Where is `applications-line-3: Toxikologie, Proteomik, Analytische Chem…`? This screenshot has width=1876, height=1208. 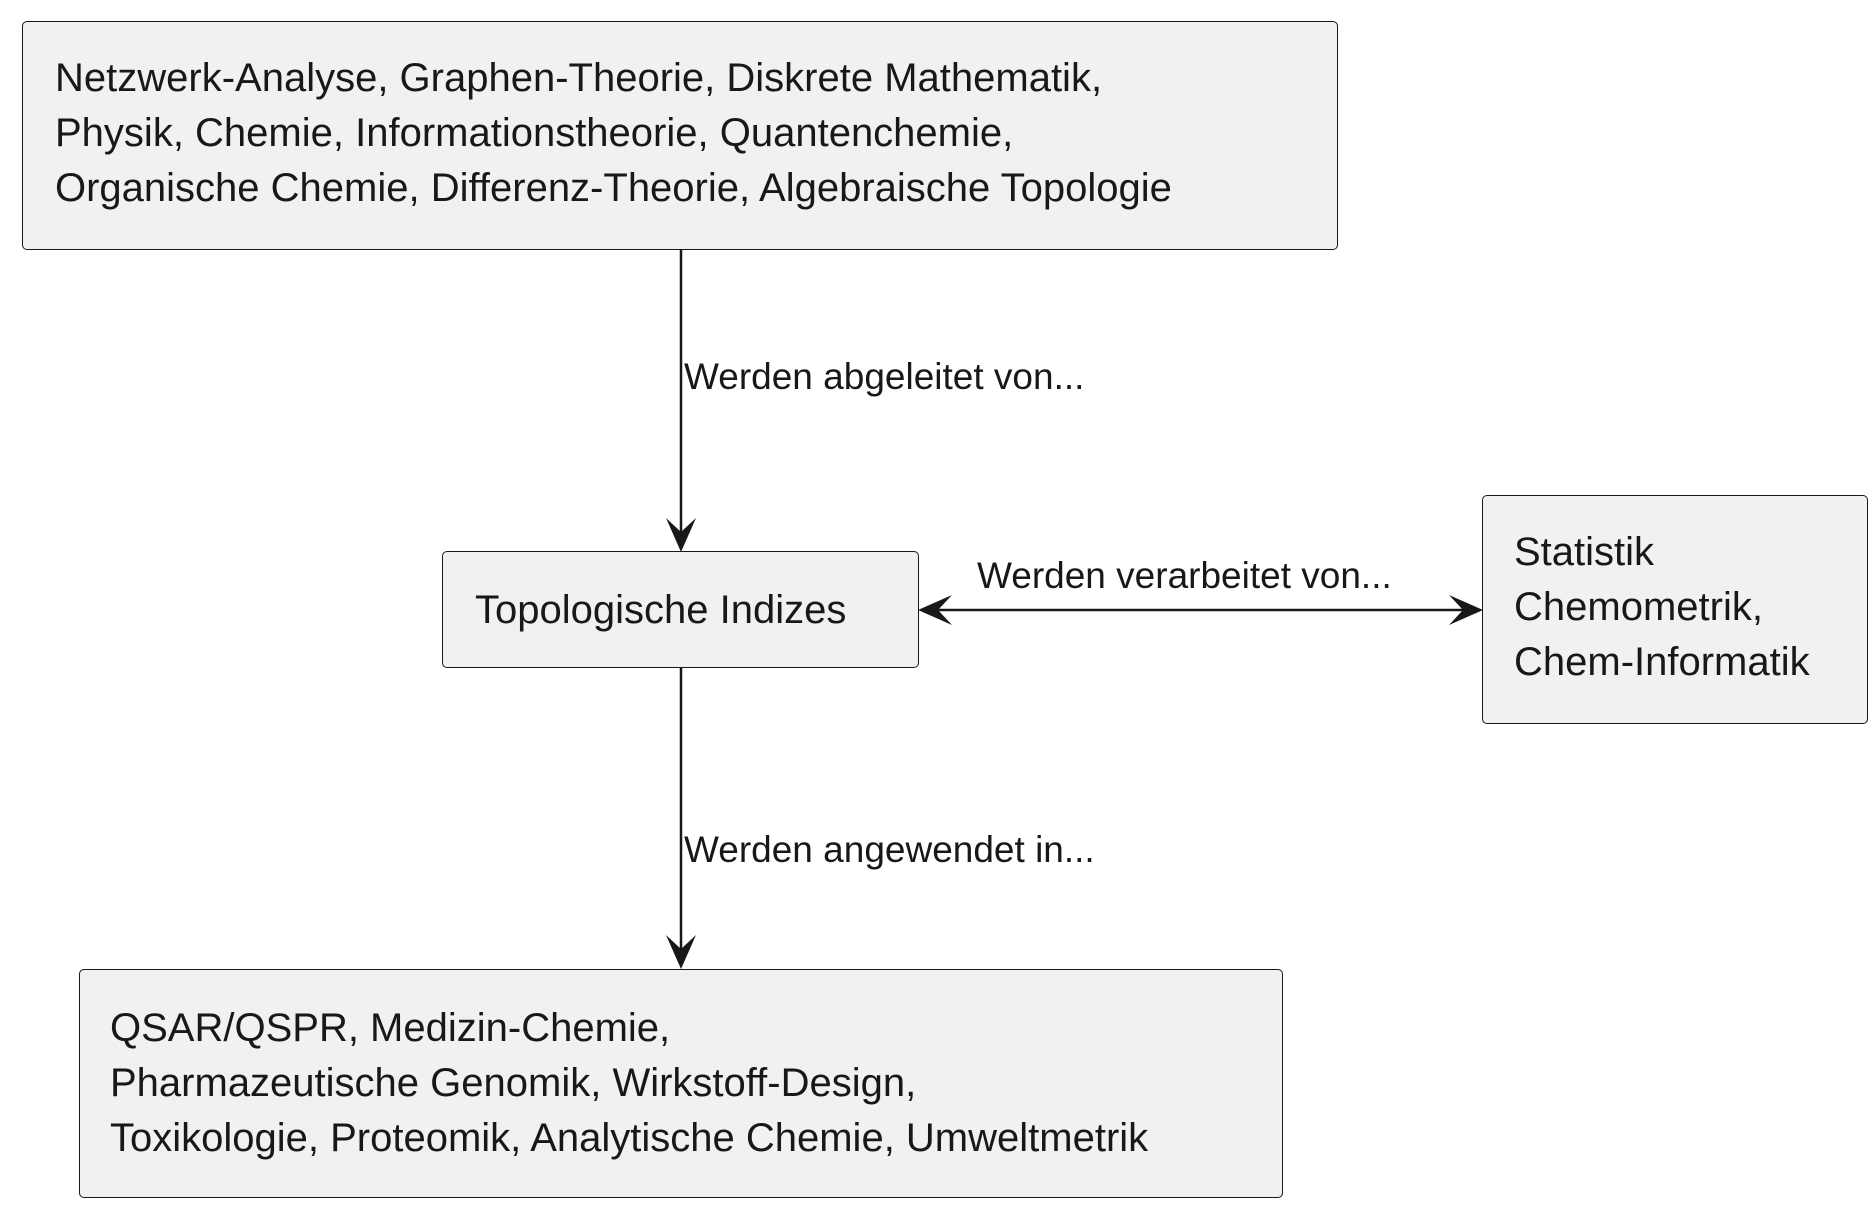 applications-line-3: Toxikologie, Proteomik, Analytische Chem… is located at coordinates (629, 1138).